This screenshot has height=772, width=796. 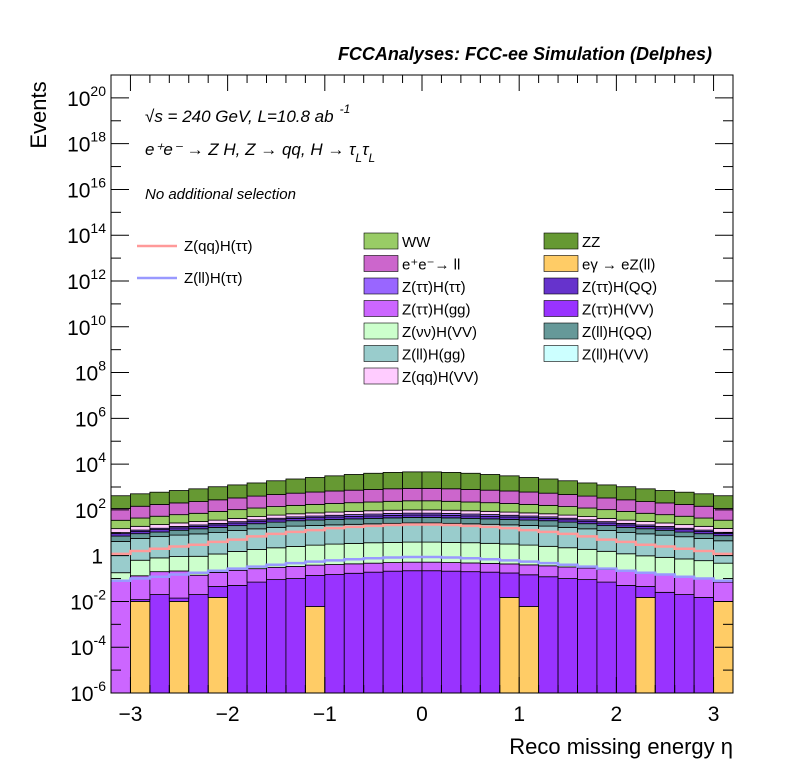 What do you see at coordinates (436, 310) in the screenshot?
I see `legend-entry-label: Z(ττ)H(gg)` at bounding box center [436, 310].